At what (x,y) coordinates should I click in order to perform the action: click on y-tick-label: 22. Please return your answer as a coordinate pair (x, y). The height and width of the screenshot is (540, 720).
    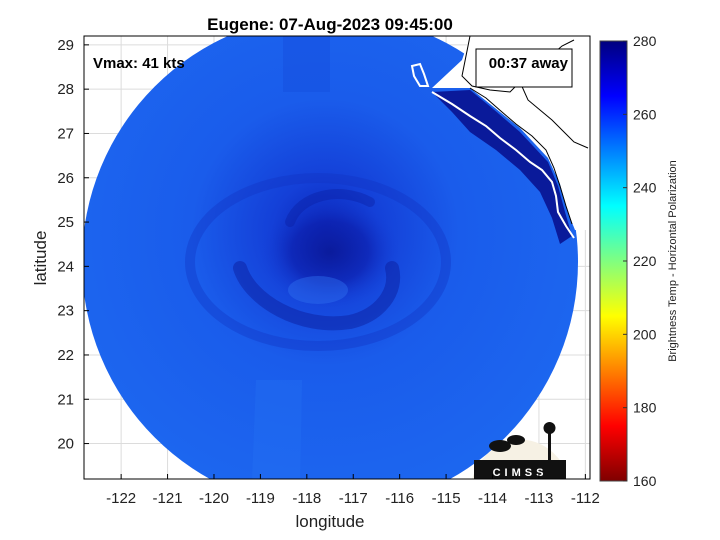
    Looking at the image, I should click on (65, 355).